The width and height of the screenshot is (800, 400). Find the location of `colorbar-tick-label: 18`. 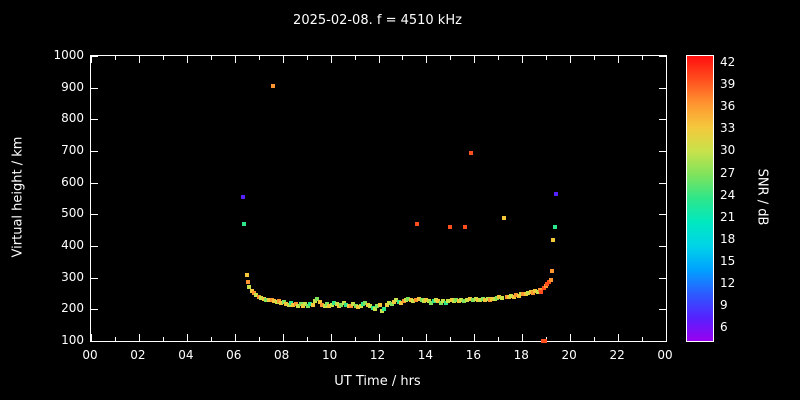

colorbar-tick-label: 18 is located at coordinates (728, 238).